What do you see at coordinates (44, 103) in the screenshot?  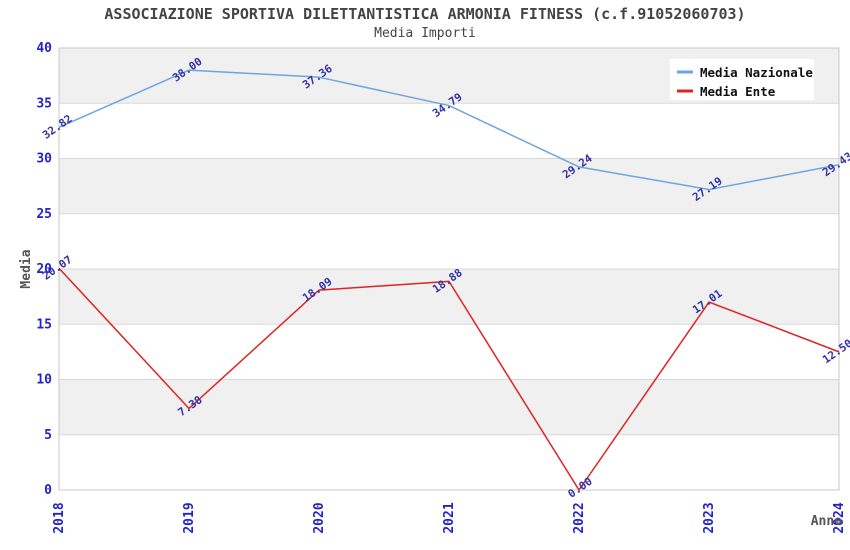 I see `y-tick-label: 35` at bounding box center [44, 103].